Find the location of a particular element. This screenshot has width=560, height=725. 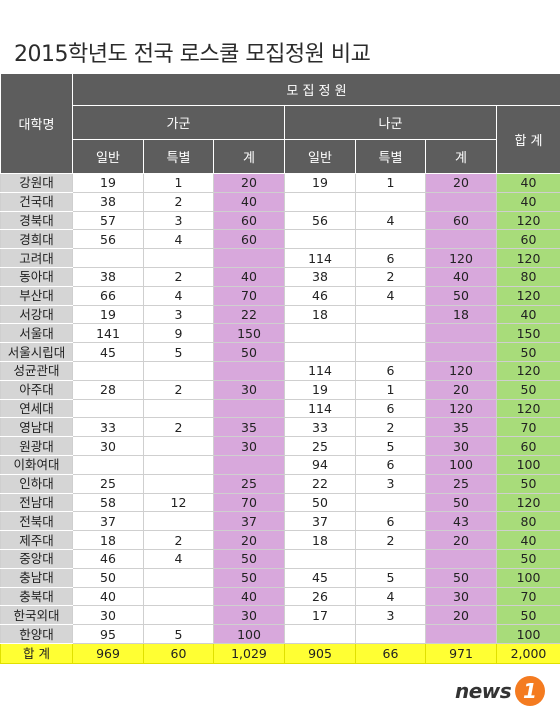

a-general-cell: 37 is located at coordinates (108, 521).